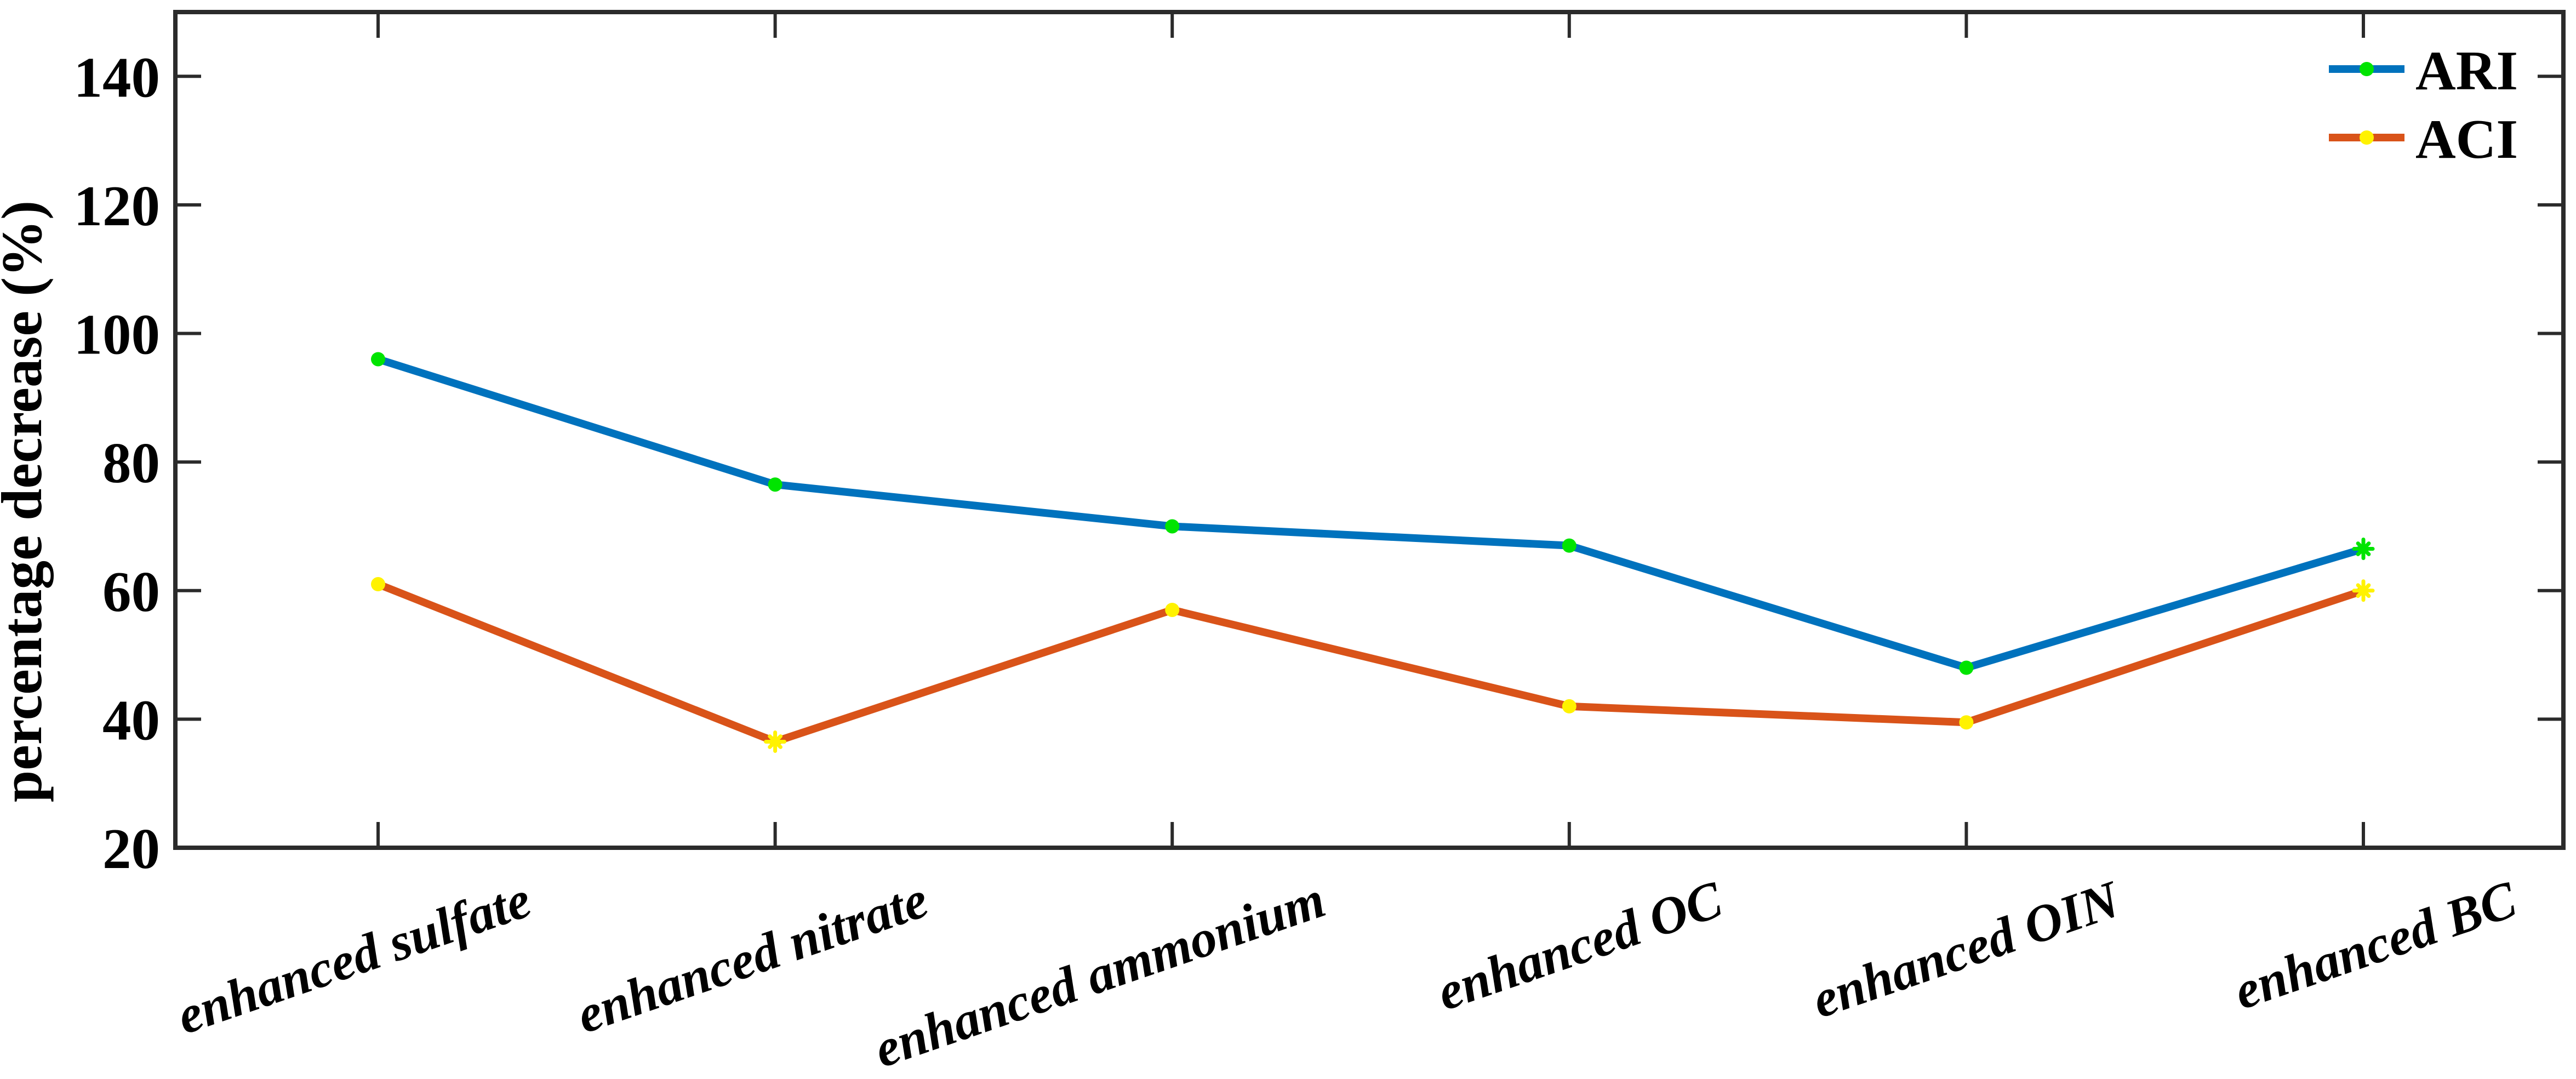  What do you see at coordinates (1569, 545) in the screenshot?
I see `point-ari-3-circle-marker` at bounding box center [1569, 545].